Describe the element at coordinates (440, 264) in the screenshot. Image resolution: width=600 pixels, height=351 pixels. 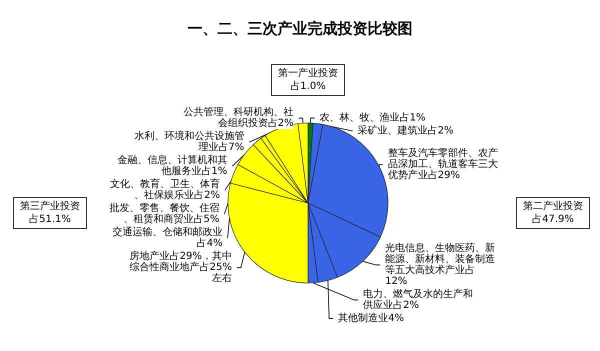
I see `slice-label: 光电信息、生物医药、新能源、新材料、装备制造等五大高技术产业占12%` at that location.